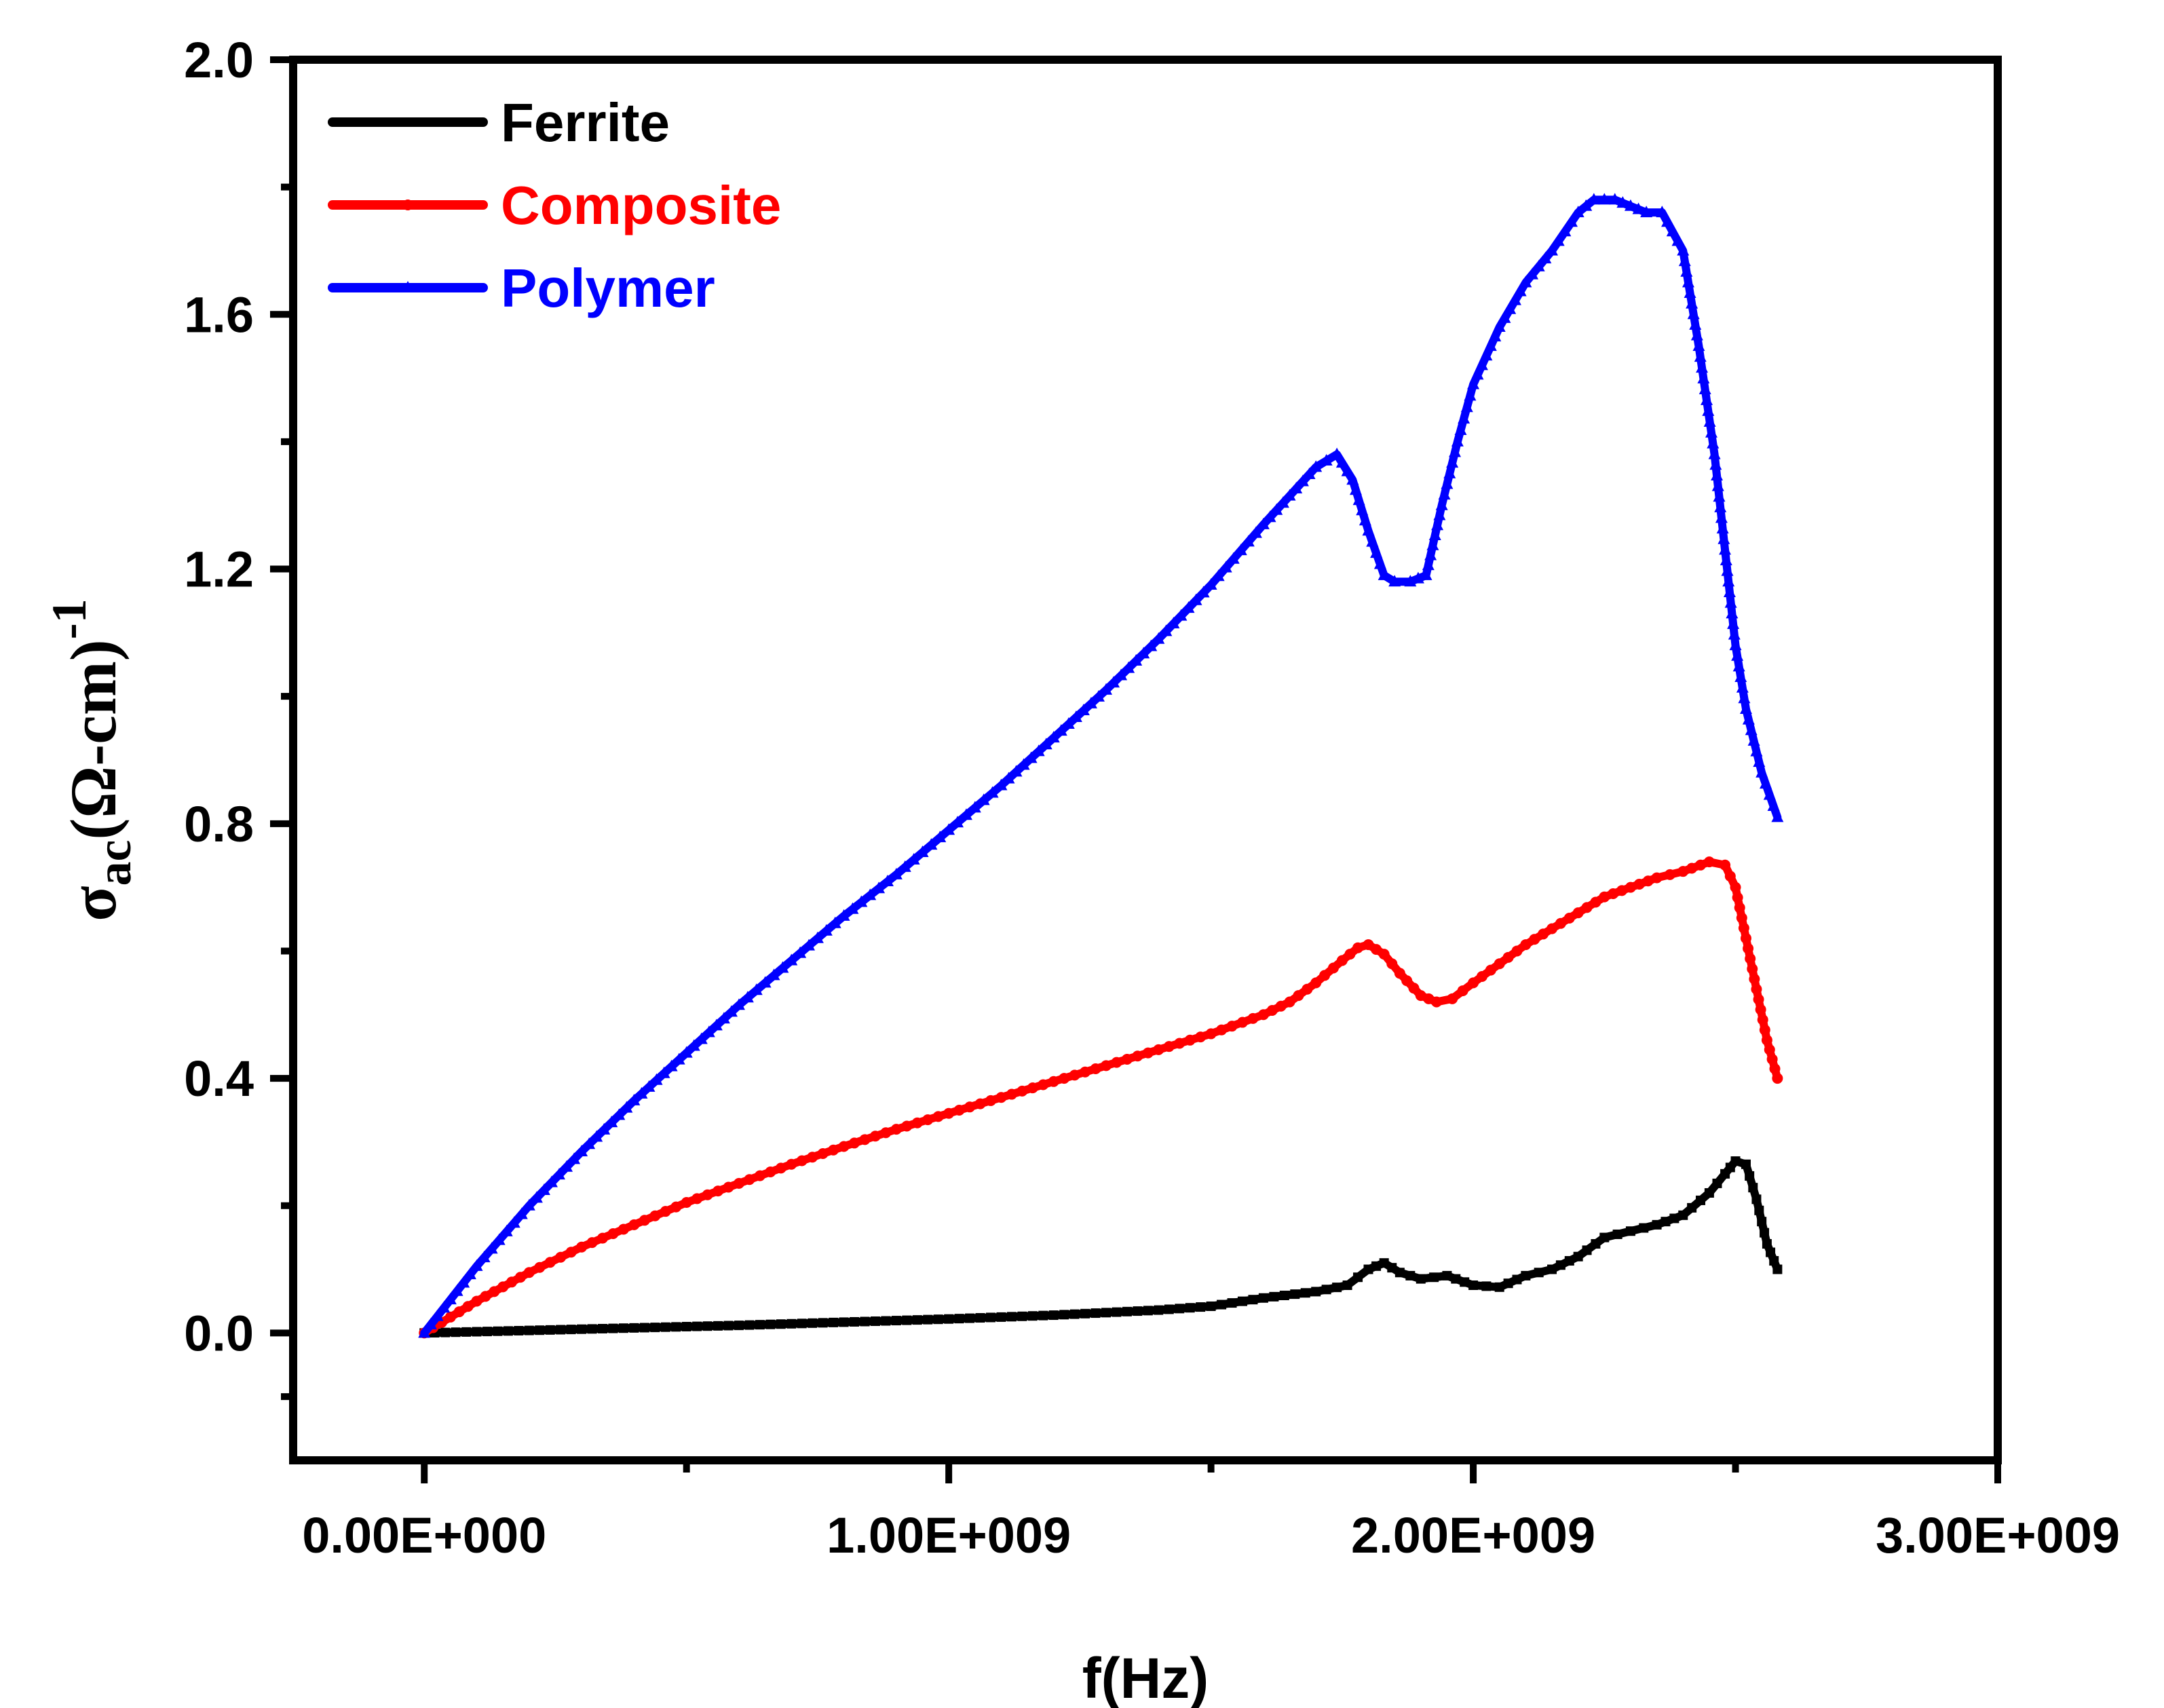  I want to click on x-axis-title: f(Hz), so click(1145, 1677).